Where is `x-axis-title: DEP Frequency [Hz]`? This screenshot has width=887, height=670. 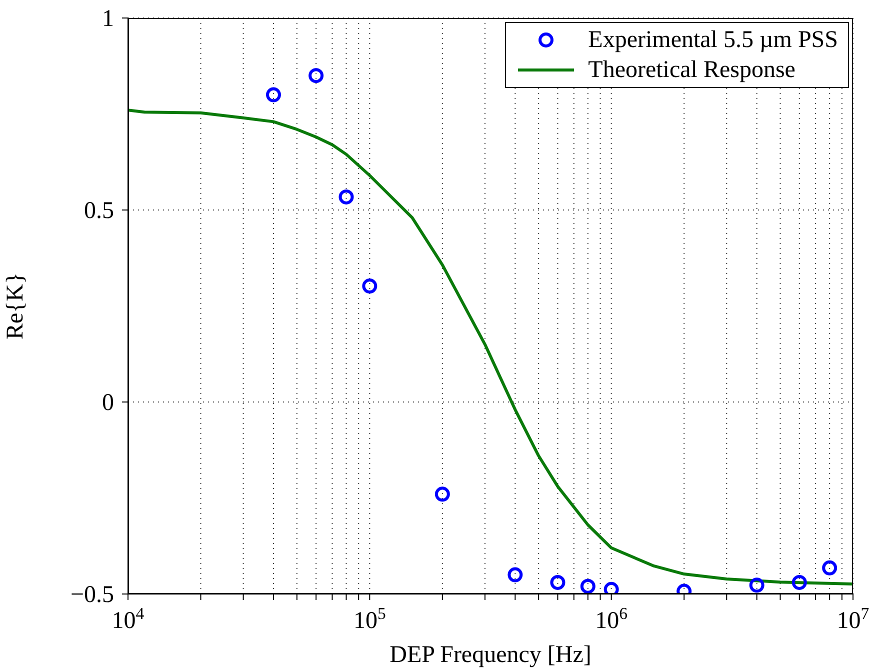
x-axis-title: DEP Frequency [Hz] is located at coordinates (491, 655).